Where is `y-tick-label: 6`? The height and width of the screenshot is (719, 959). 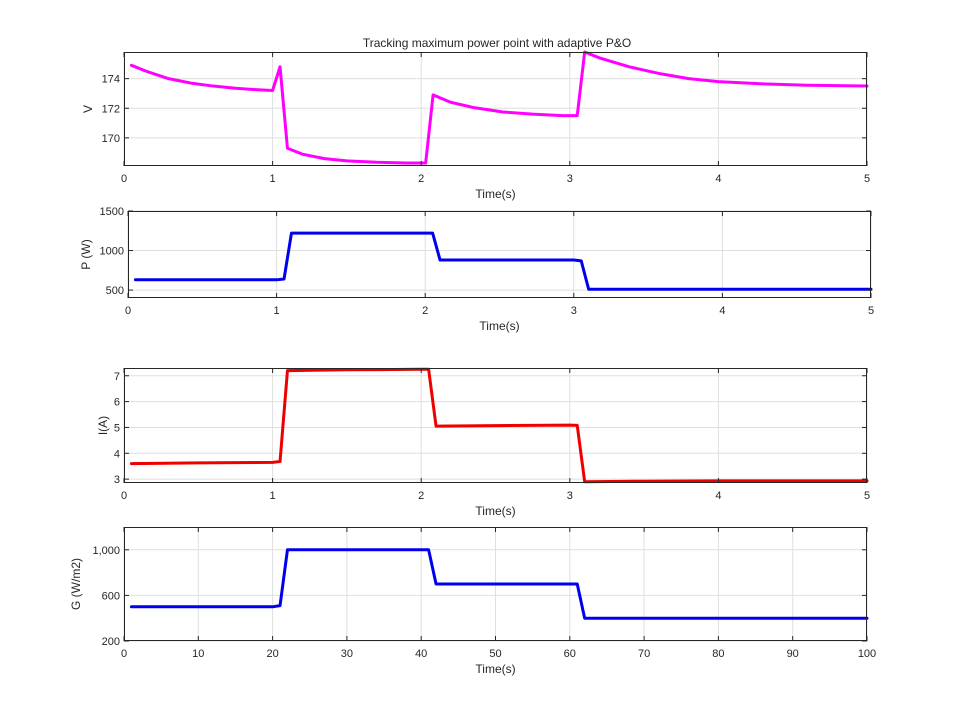
y-tick-label: 6 is located at coordinates (117, 403).